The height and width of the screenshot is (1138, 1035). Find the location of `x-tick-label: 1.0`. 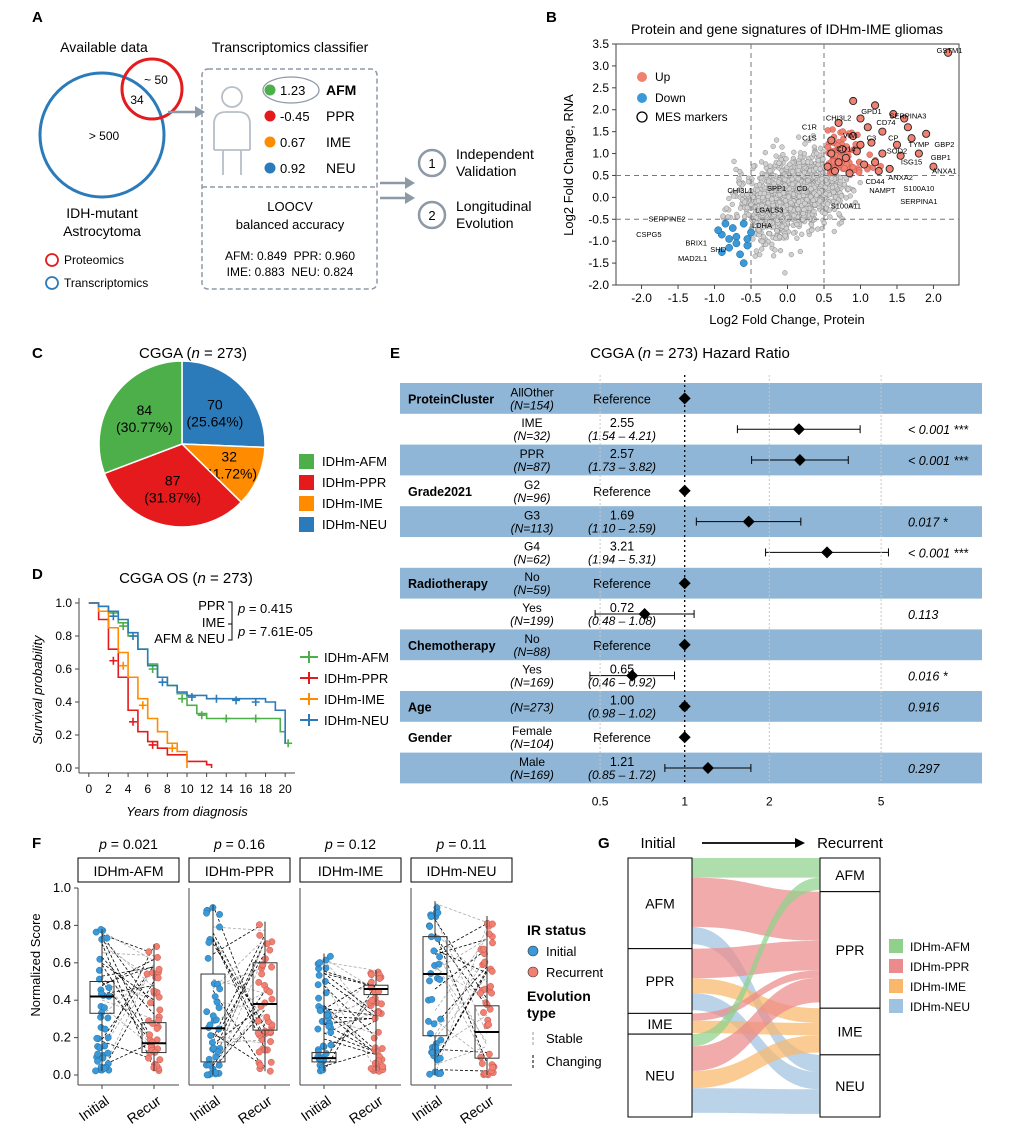

x-tick-label: 1.0 is located at coordinates (860, 298).